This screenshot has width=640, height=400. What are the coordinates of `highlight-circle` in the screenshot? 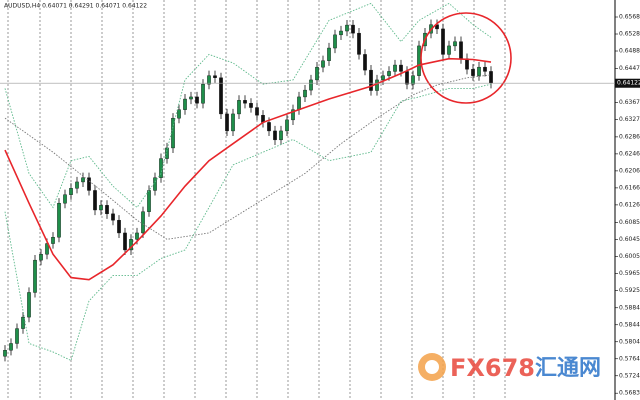 It's located at (466, 58).